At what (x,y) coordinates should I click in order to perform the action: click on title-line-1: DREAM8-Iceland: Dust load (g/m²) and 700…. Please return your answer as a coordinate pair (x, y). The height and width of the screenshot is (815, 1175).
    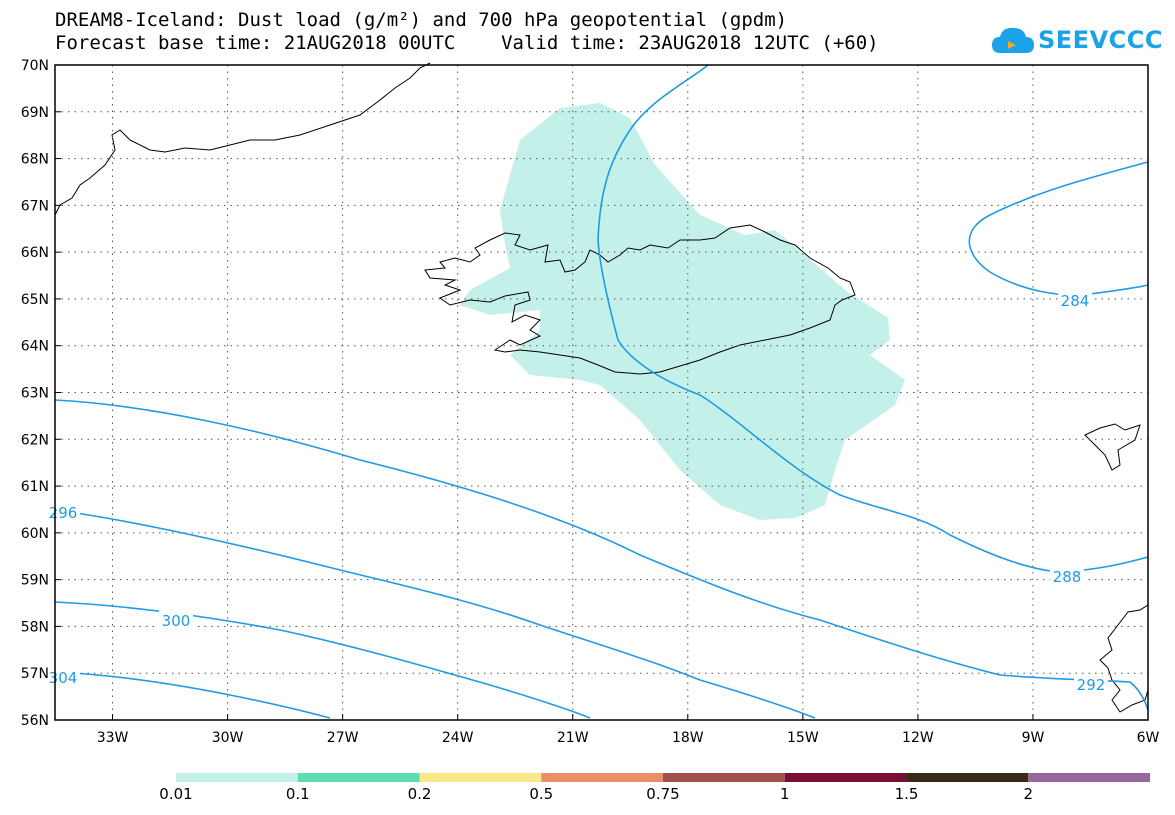
    Looking at the image, I should click on (421, 20).